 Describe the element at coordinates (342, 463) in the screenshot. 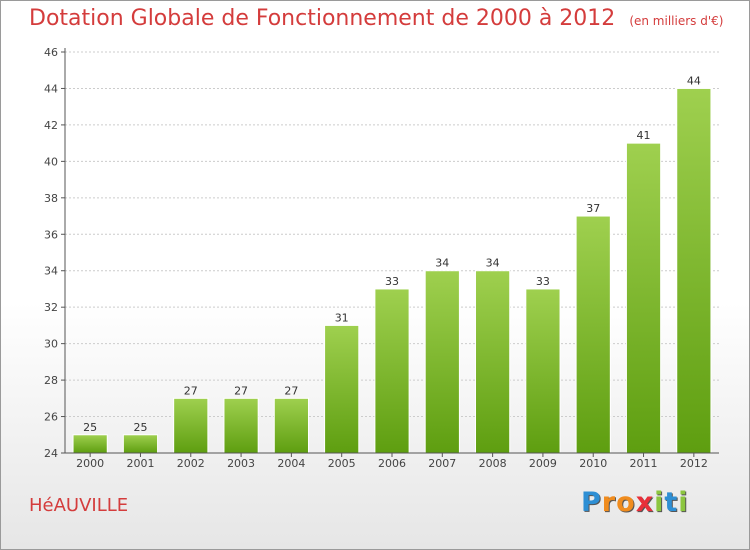

I see `x-tick-label: 2005` at that location.